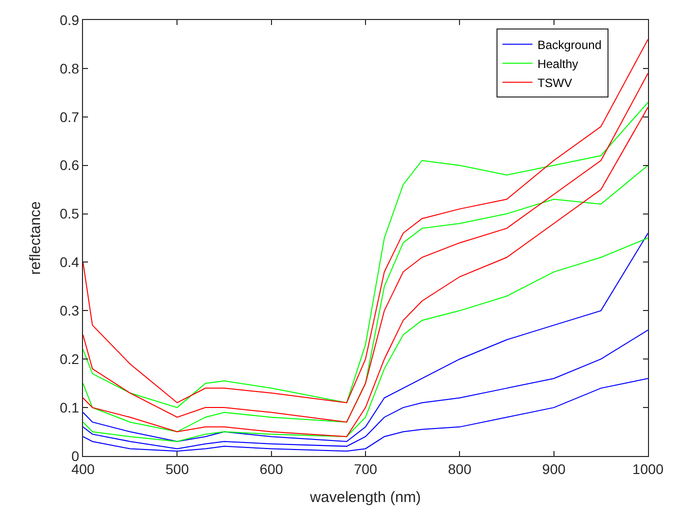 This screenshot has height=514, width=683. Describe the element at coordinates (70, 116) in the screenshot. I see `y-tick-label: 0.7` at that location.